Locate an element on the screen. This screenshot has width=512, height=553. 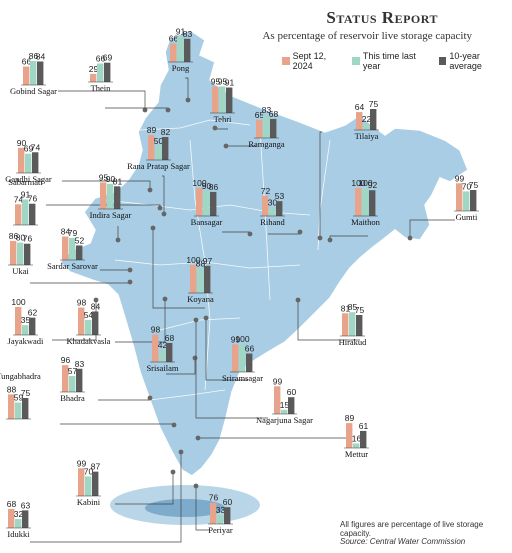
reservoir-label-sabarmati: Sabarmati is located at coordinates (25, 182).